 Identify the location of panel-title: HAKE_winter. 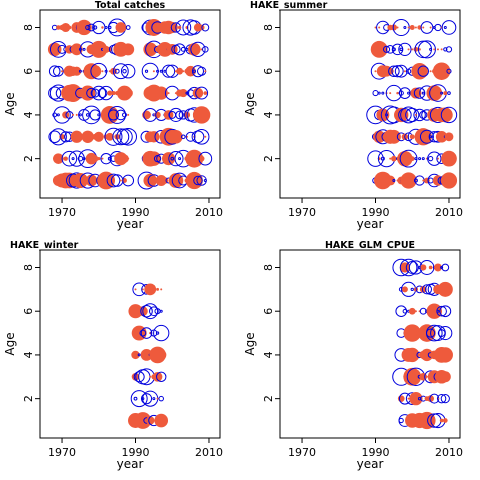
(44, 245).